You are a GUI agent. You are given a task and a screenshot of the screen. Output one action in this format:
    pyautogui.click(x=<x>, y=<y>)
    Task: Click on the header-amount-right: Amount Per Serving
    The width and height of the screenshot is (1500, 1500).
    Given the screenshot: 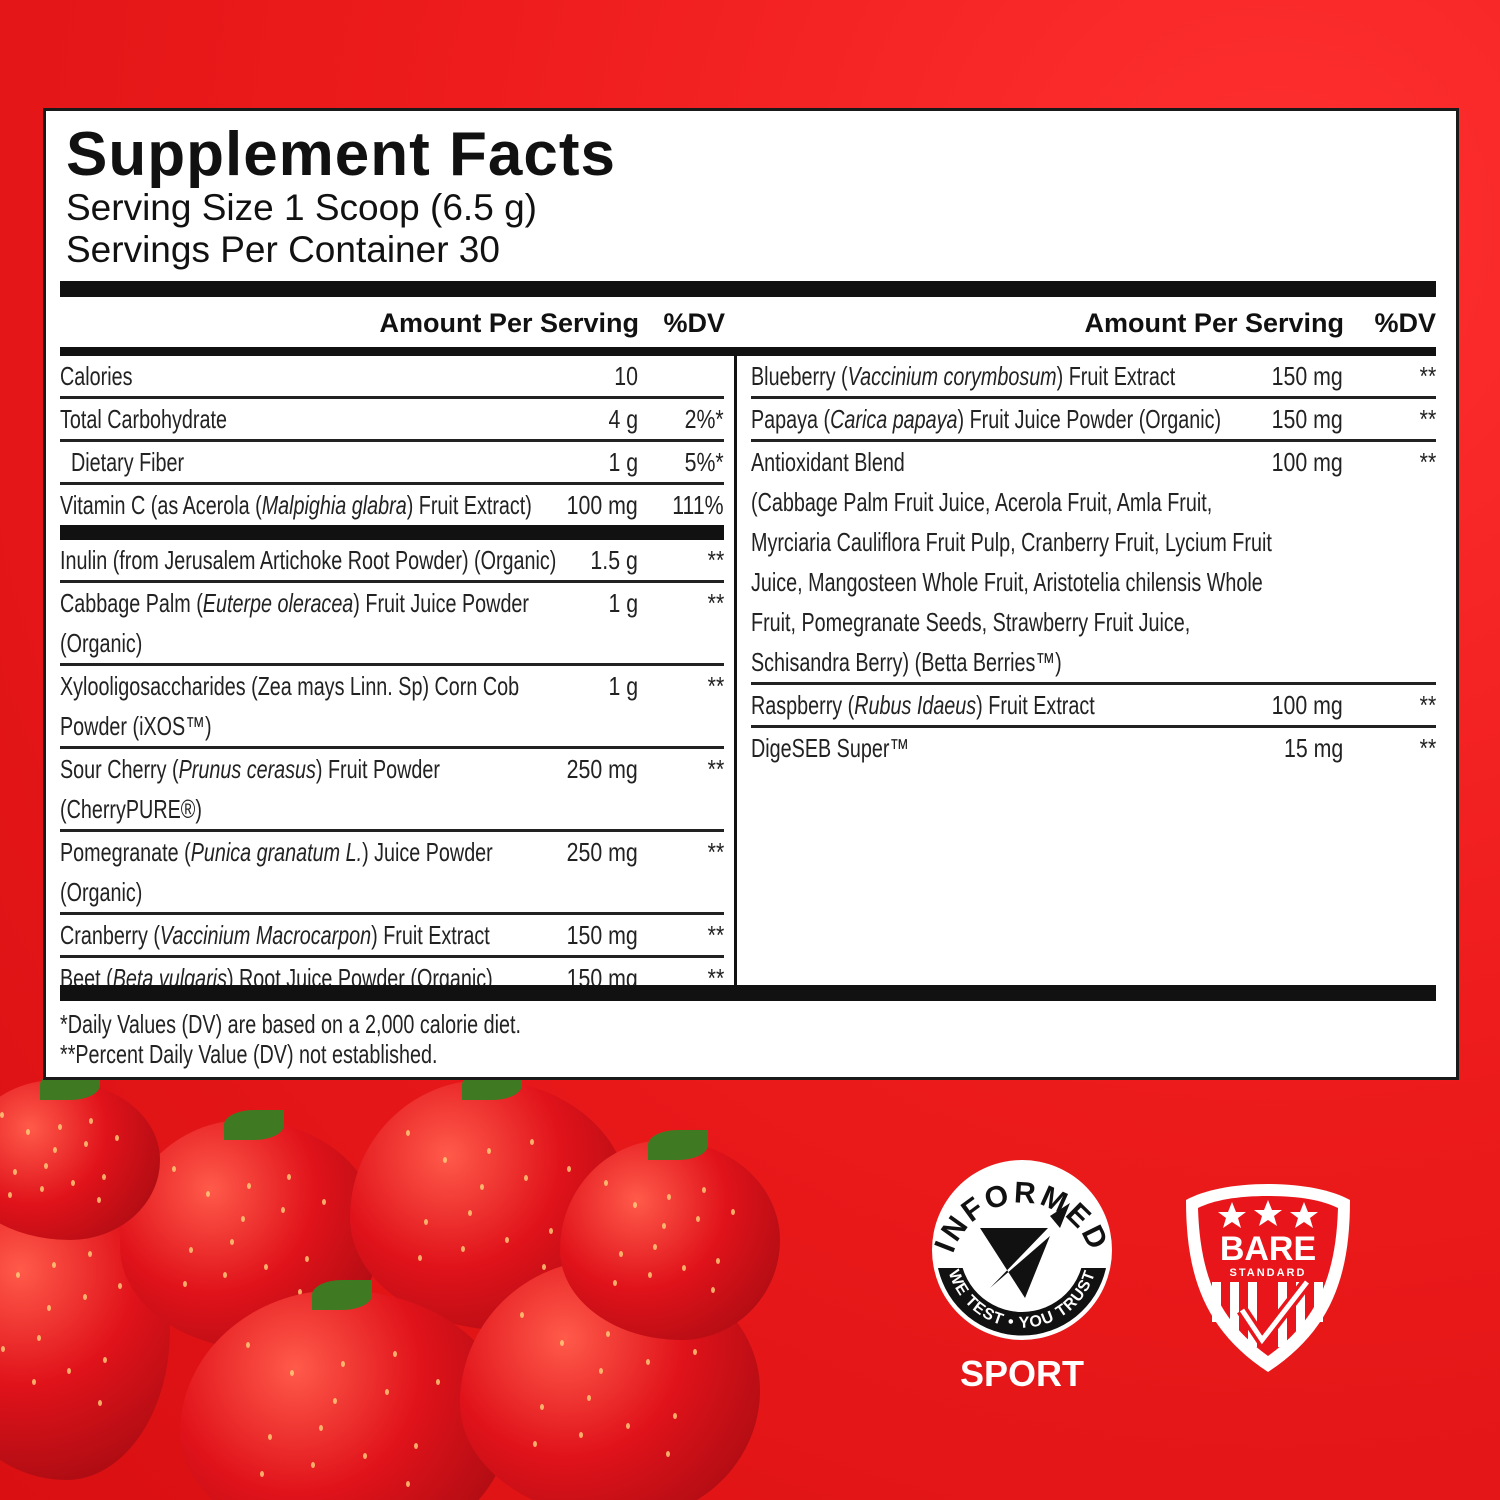 What is the action you would take?
    pyautogui.click(x=1214, y=323)
    